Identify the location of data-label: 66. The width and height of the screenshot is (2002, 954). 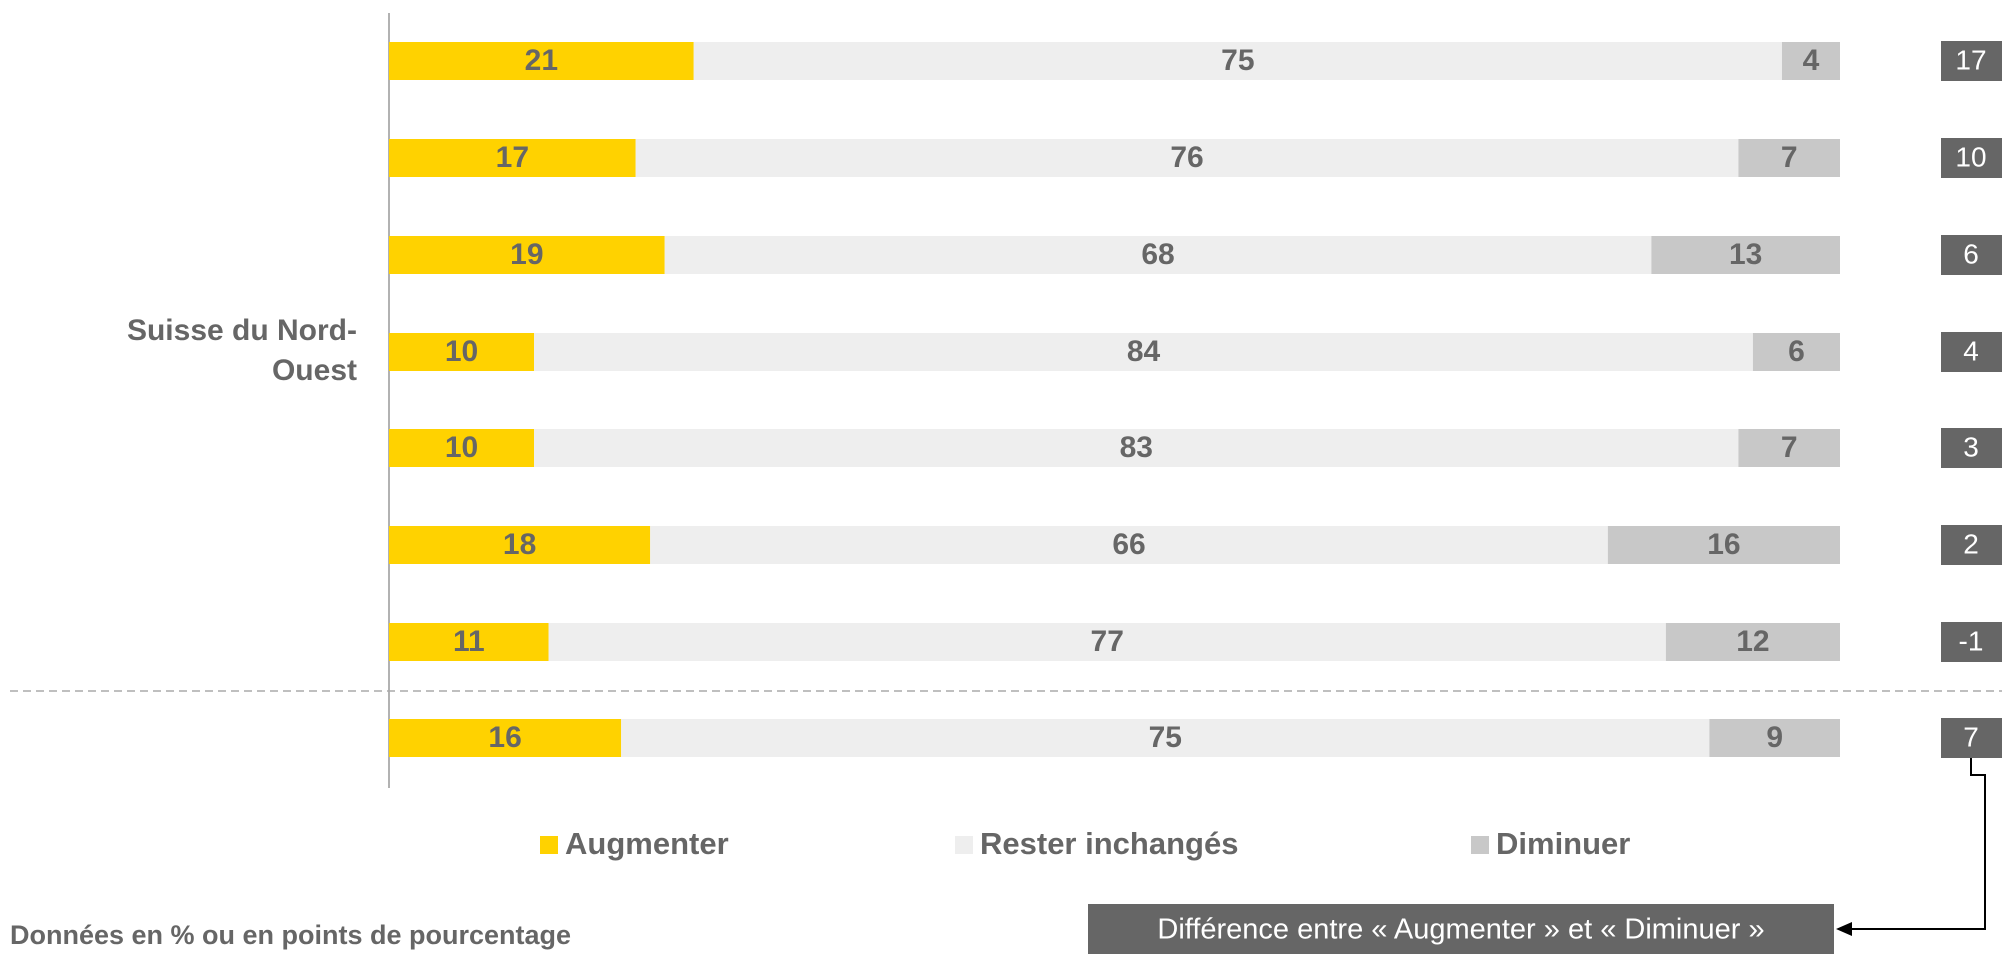
(1128, 544).